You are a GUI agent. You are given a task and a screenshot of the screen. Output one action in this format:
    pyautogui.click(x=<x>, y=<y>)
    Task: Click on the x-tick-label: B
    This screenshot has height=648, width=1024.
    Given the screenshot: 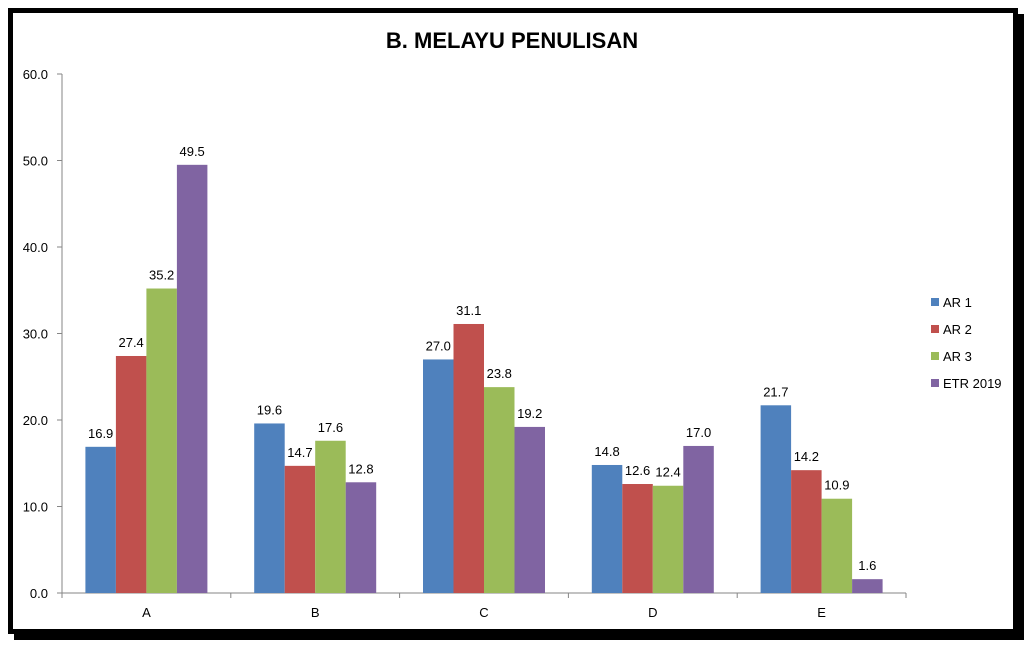 What is the action you would take?
    pyautogui.click(x=315, y=612)
    